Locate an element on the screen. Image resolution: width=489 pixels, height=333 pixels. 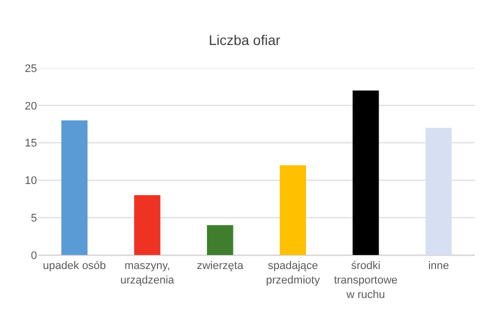
chart-title: Liczba ofiar is located at coordinates (244, 40).